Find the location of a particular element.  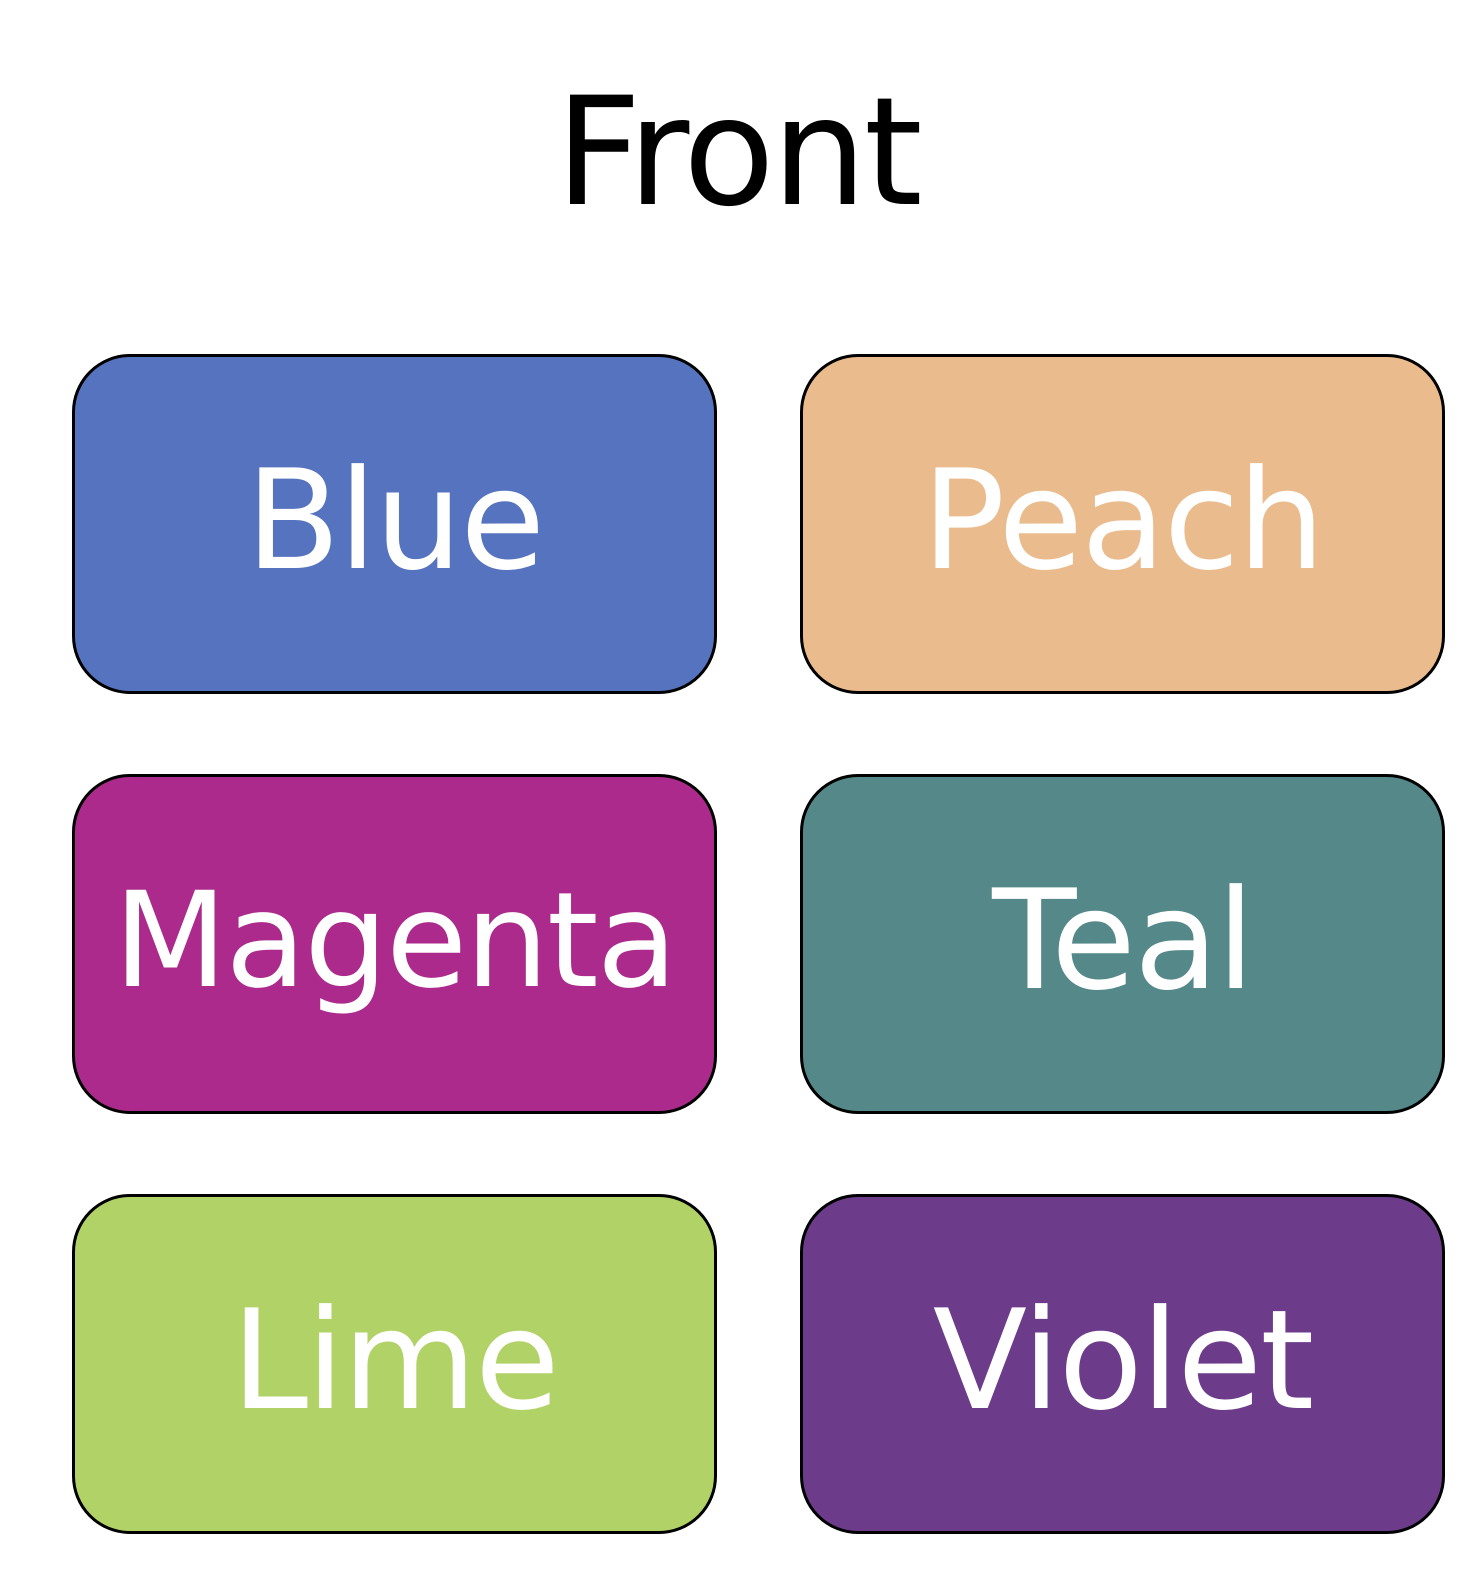

tile-label: Magenta is located at coordinates (395, 941).